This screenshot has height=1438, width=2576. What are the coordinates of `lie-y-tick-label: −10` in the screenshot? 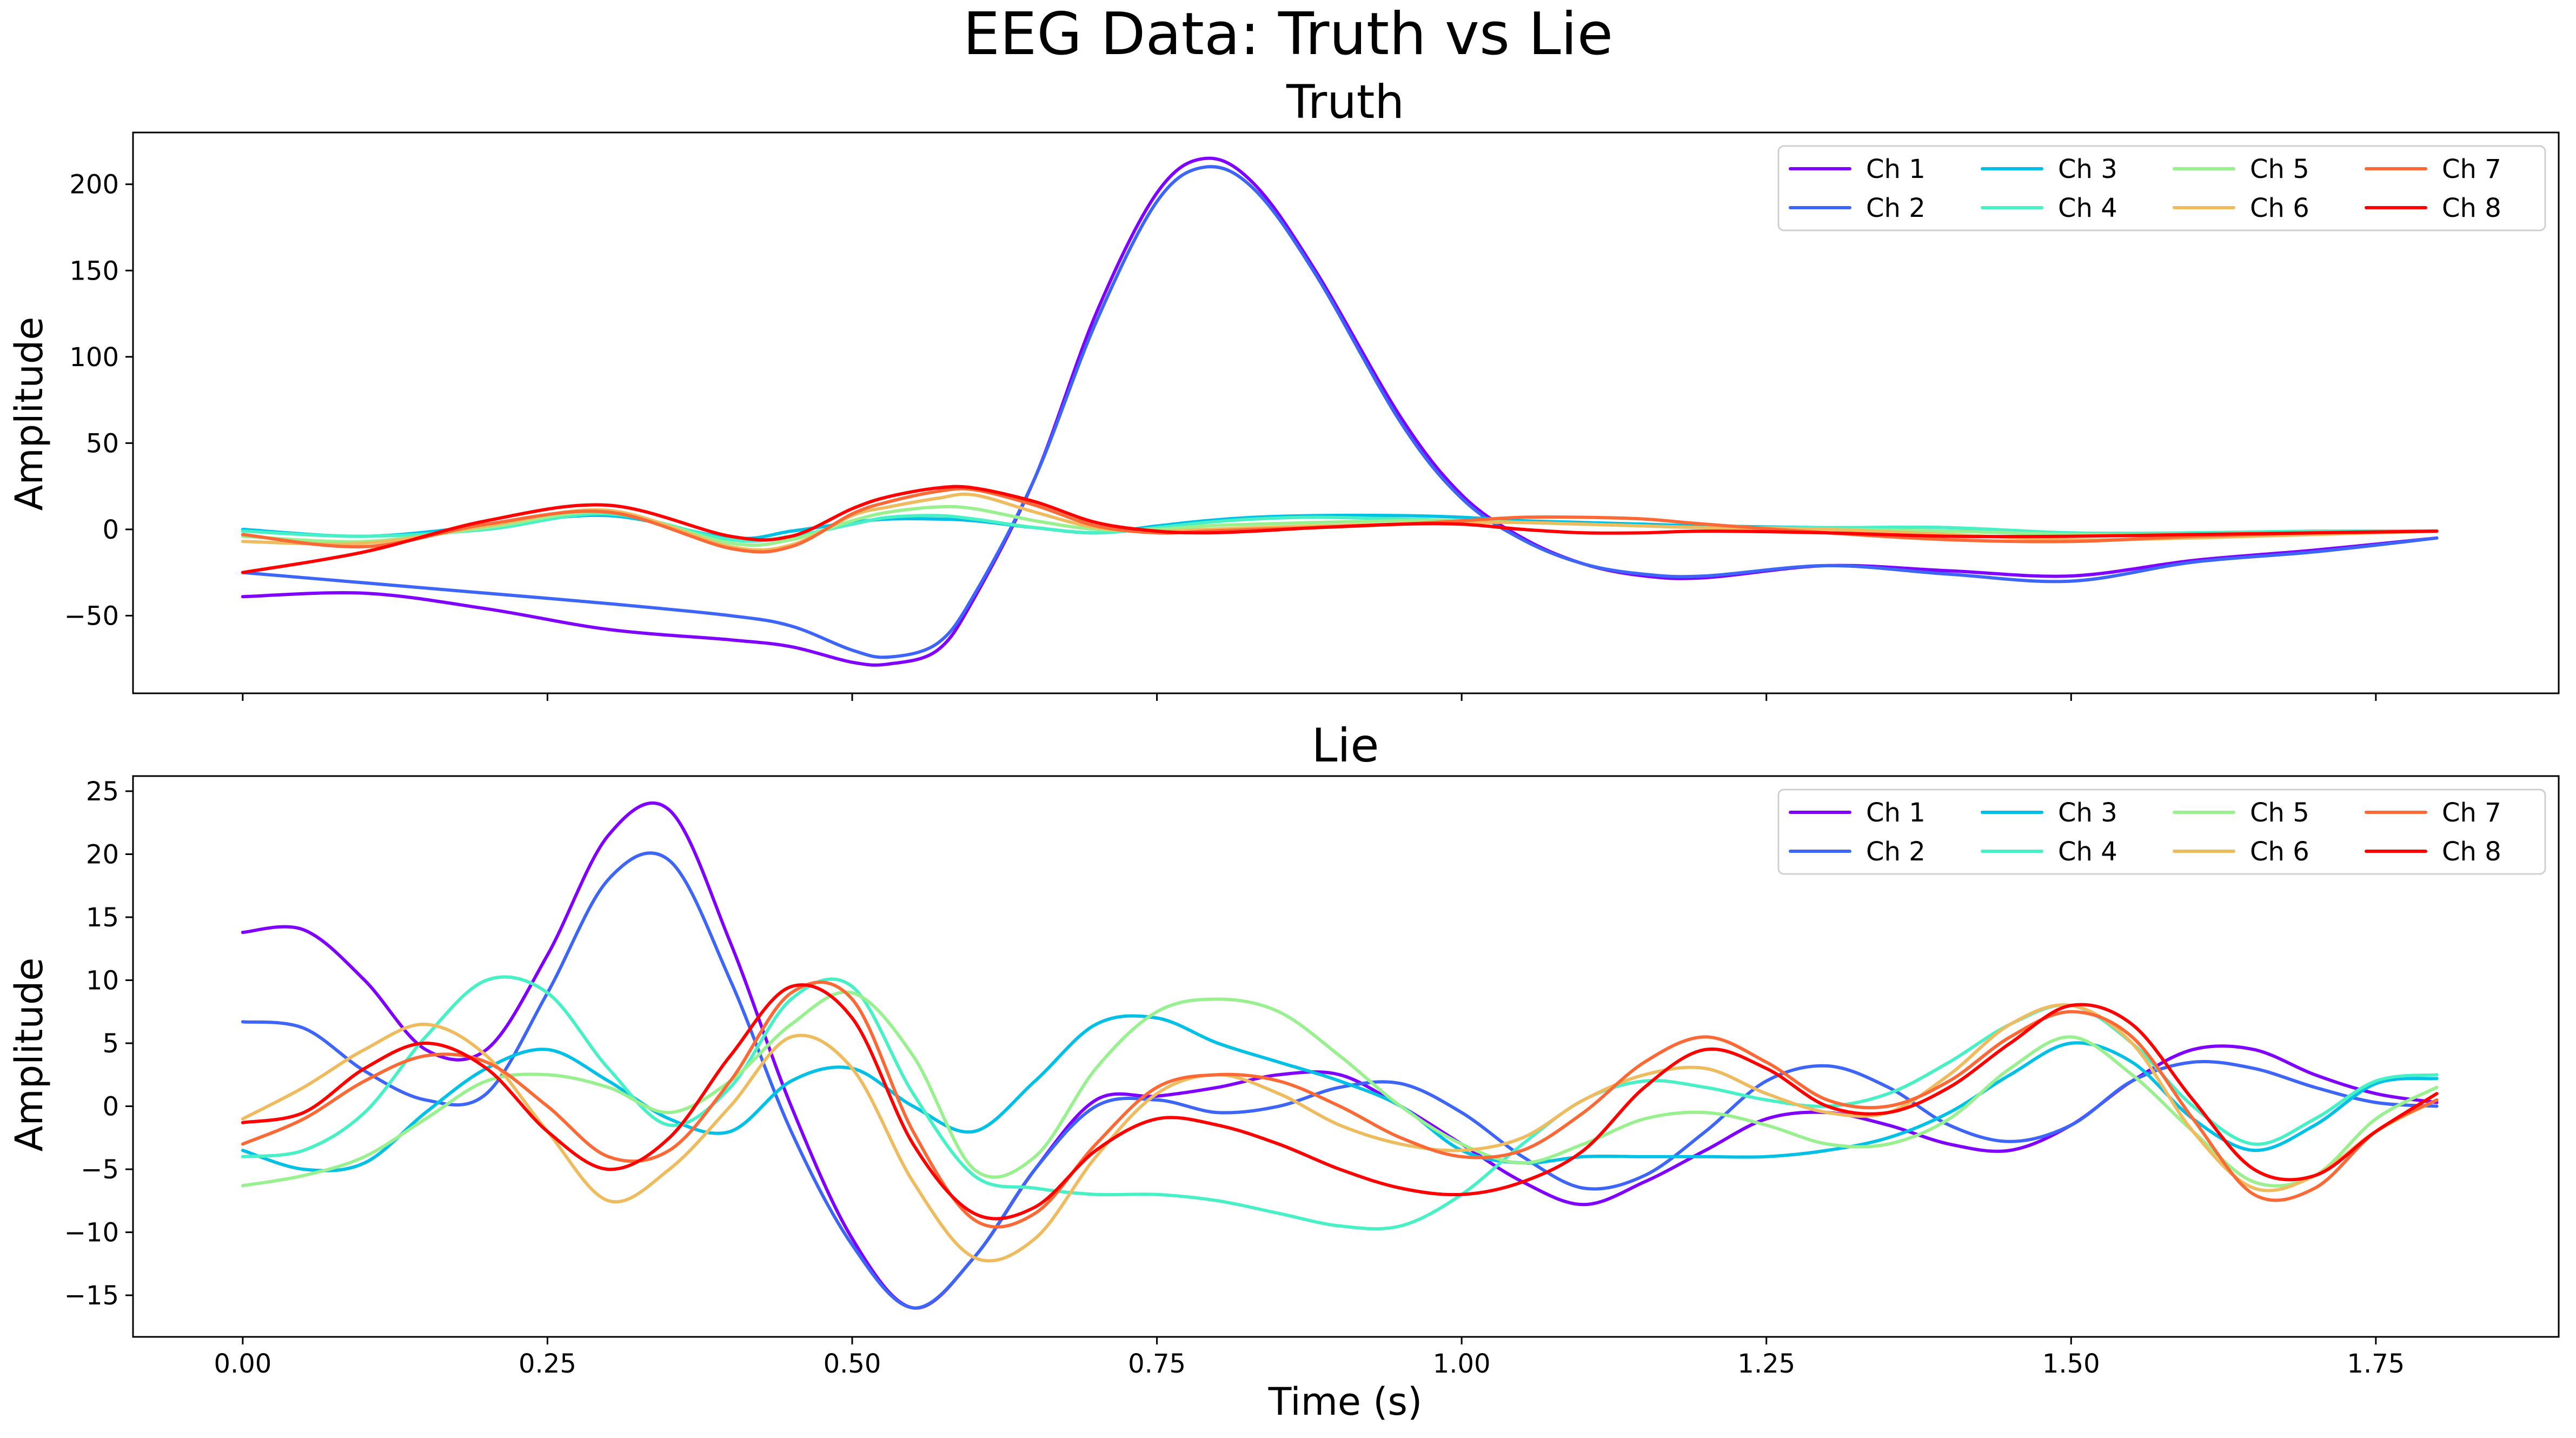 It's located at (92, 1233).